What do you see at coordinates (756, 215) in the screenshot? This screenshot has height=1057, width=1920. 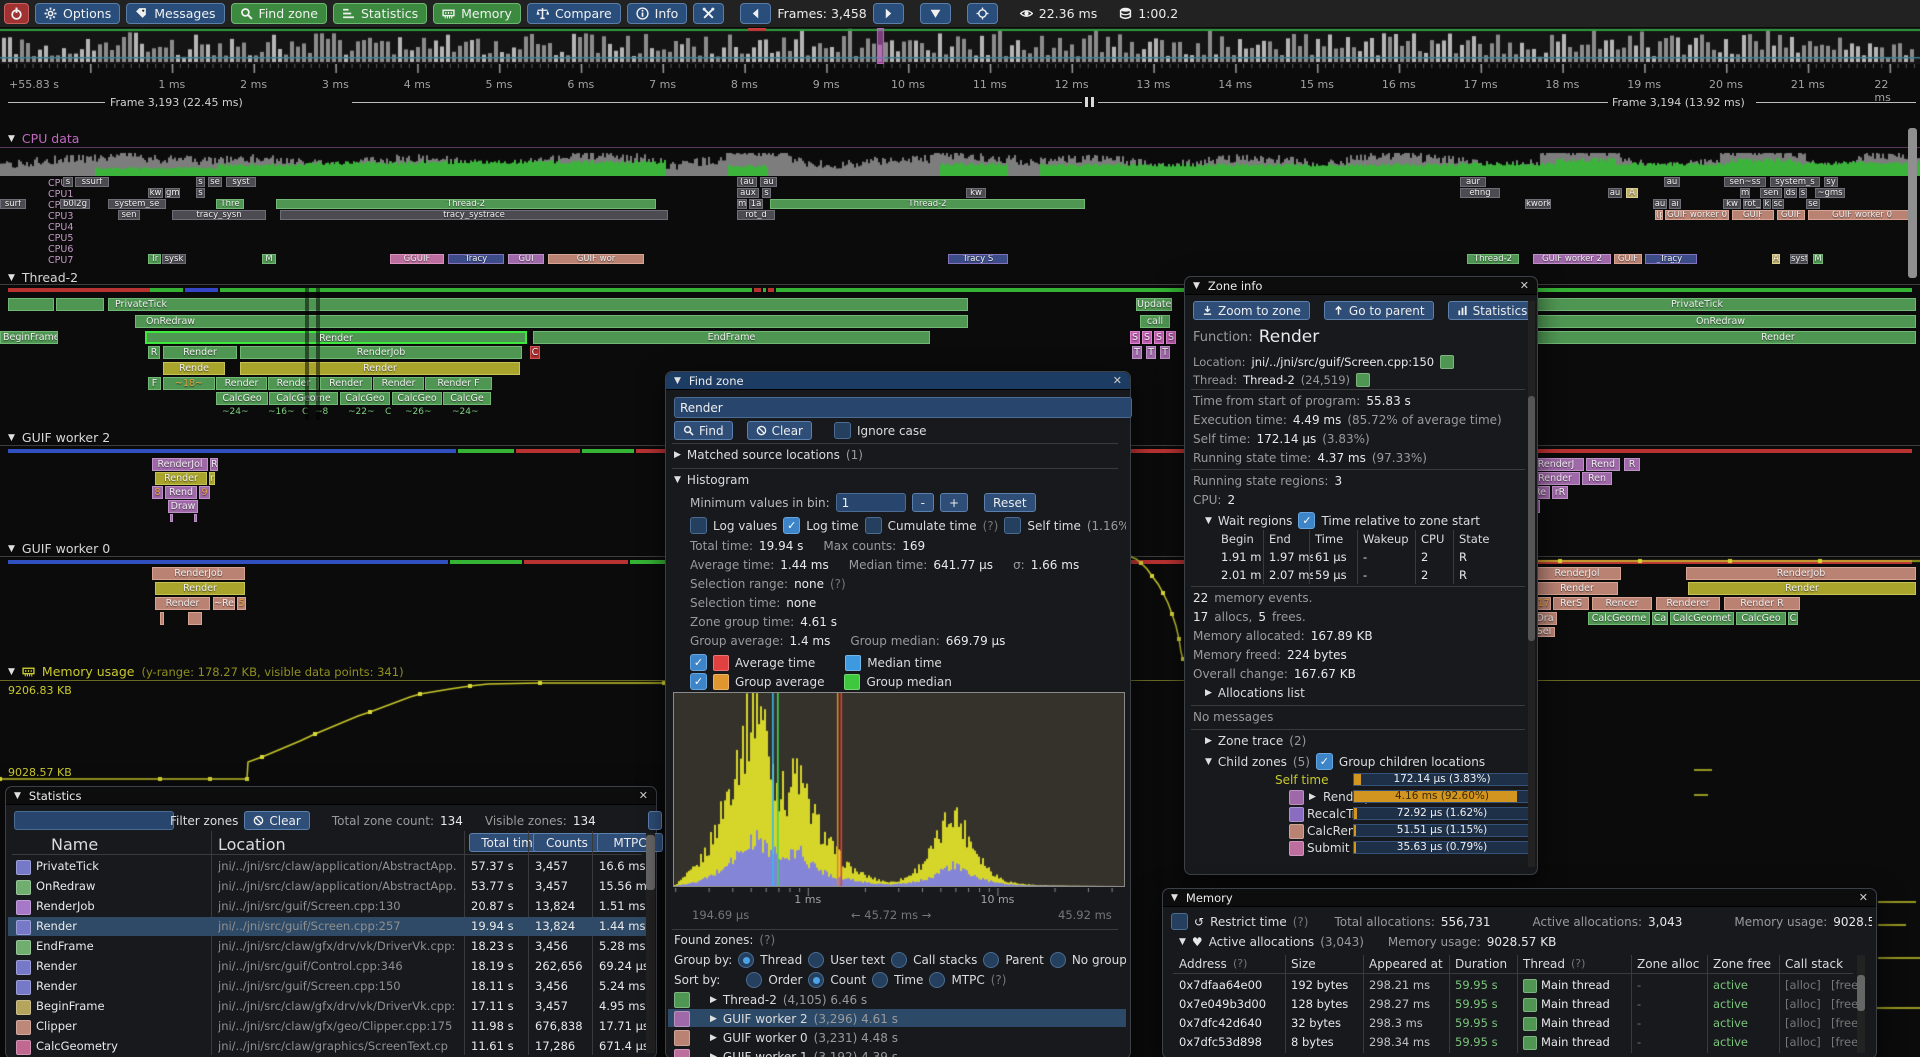 I see `zone-rot-d: rot_d` at bounding box center [756, 215].